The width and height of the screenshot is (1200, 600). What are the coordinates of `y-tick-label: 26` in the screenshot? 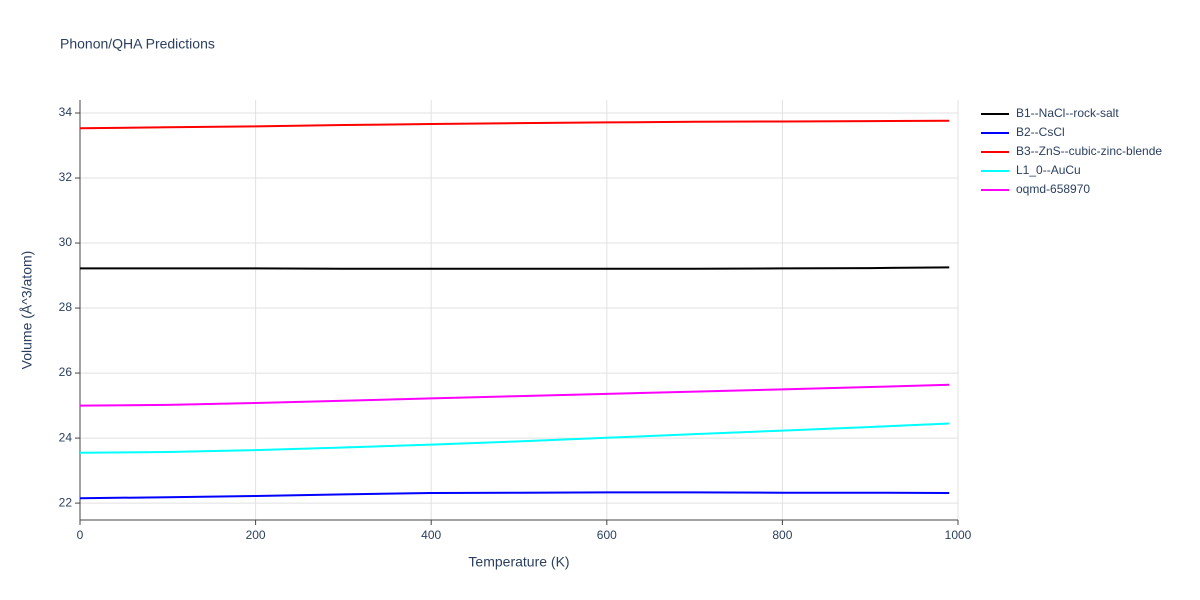 It's located at (66, 372).